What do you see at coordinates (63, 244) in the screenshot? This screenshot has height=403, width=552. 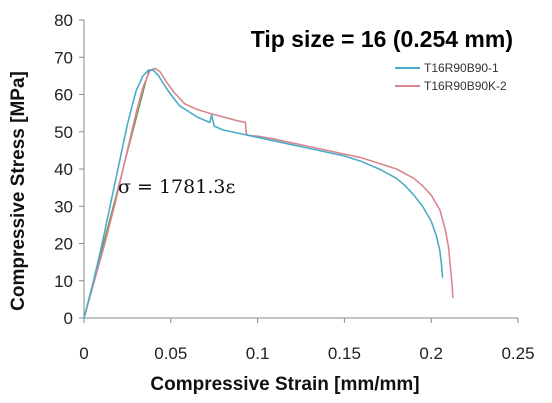 I see `y-tick-label: 20` at bounding box center [63, 244].